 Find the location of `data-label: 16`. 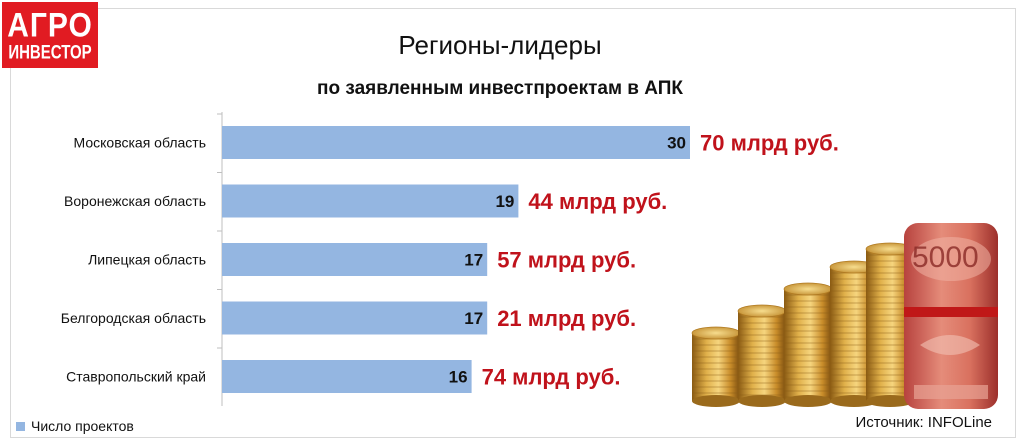

data-label: 16 is located at coordinates (458, 377).